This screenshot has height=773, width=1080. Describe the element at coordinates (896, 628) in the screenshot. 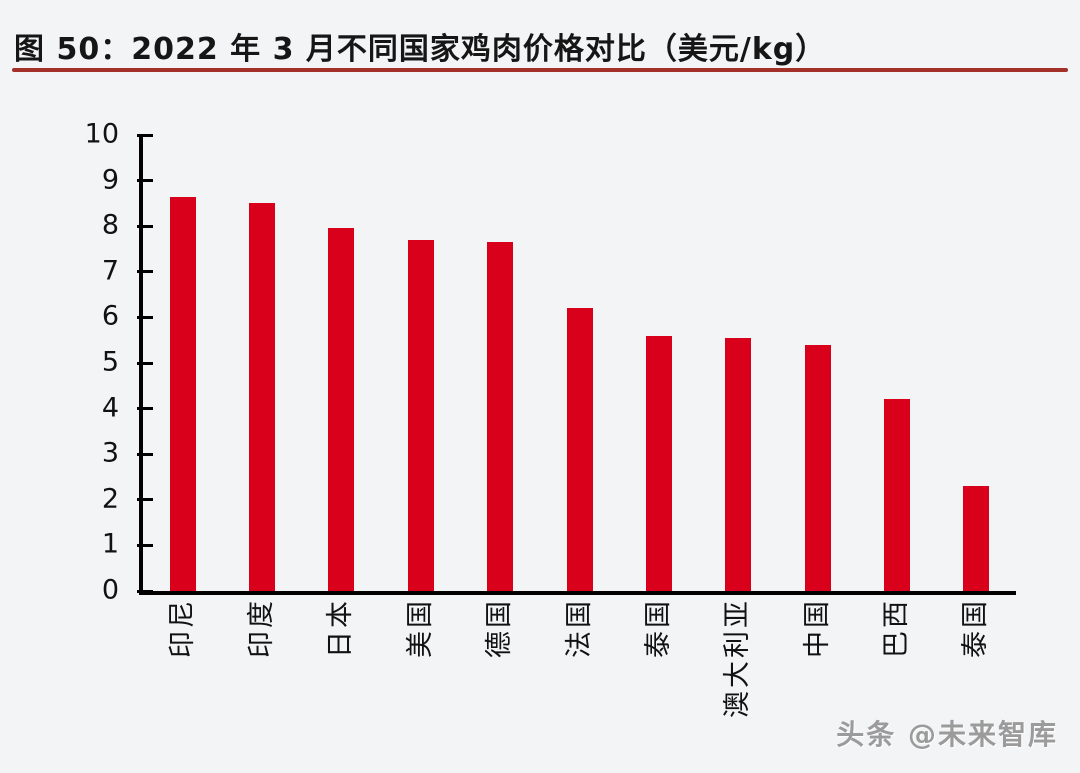

I see `x-category-label: 巴西` at that location.